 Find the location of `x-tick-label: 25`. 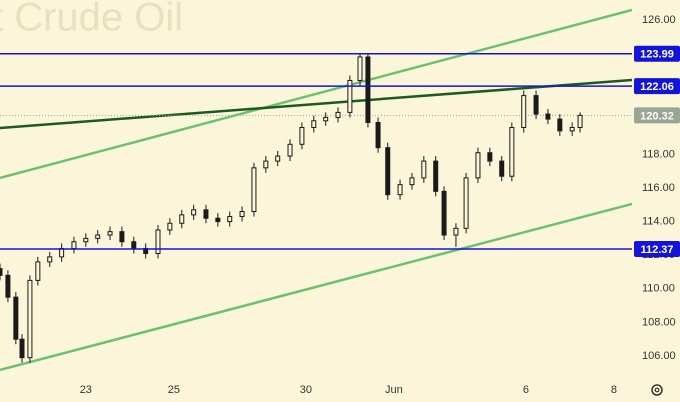

x-tick-label: 25 is located at coordinates (174, 390).